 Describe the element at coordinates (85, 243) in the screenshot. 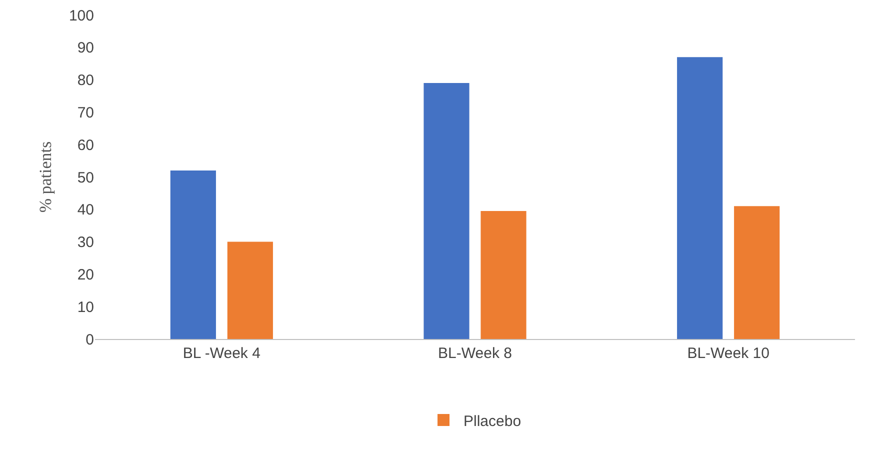

I see `y-tick-label: 30` at that location.